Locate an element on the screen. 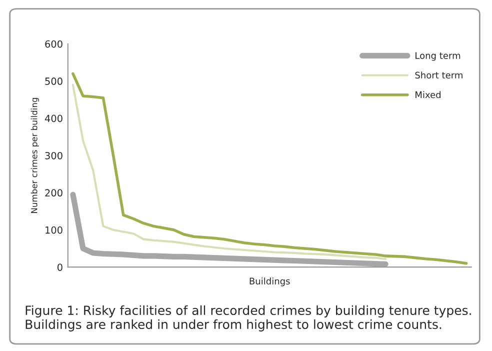 The image size is (492, 351). y-tick-label: 0 is located at coordinates (59, 267).